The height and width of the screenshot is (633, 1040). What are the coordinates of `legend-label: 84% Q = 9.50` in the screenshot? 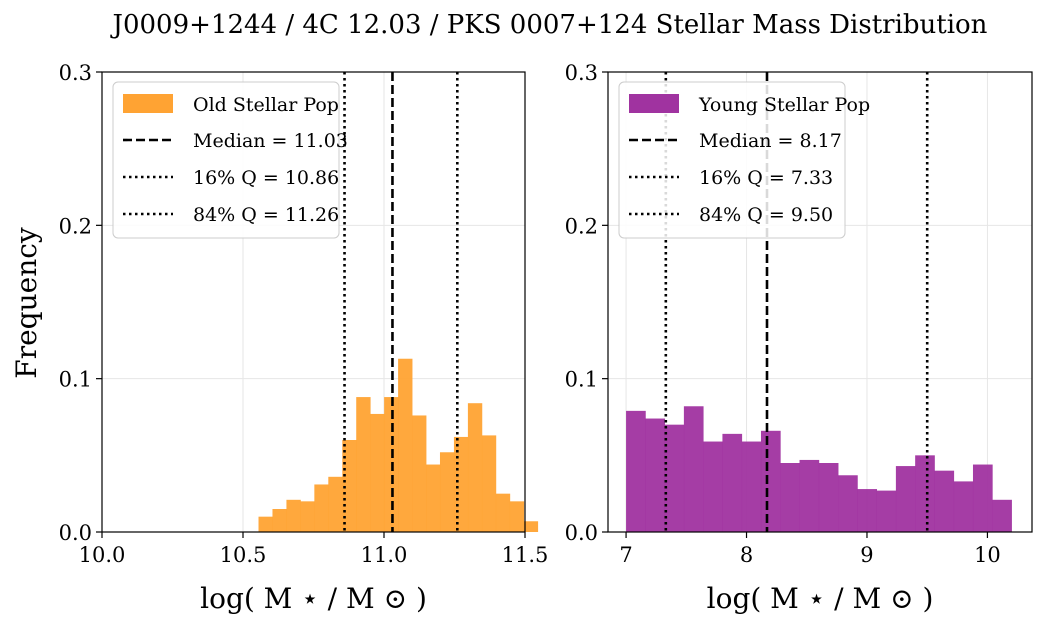 It's located at (766, 215).